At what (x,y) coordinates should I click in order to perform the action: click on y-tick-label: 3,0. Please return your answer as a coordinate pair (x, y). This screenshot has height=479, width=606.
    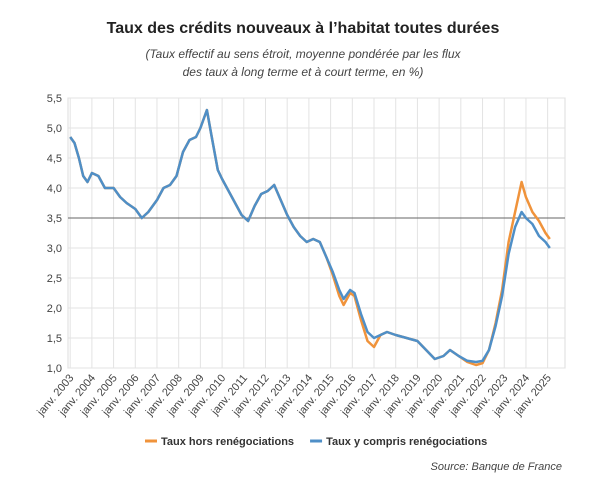
    Looking at the image, I should click on (54, 249).